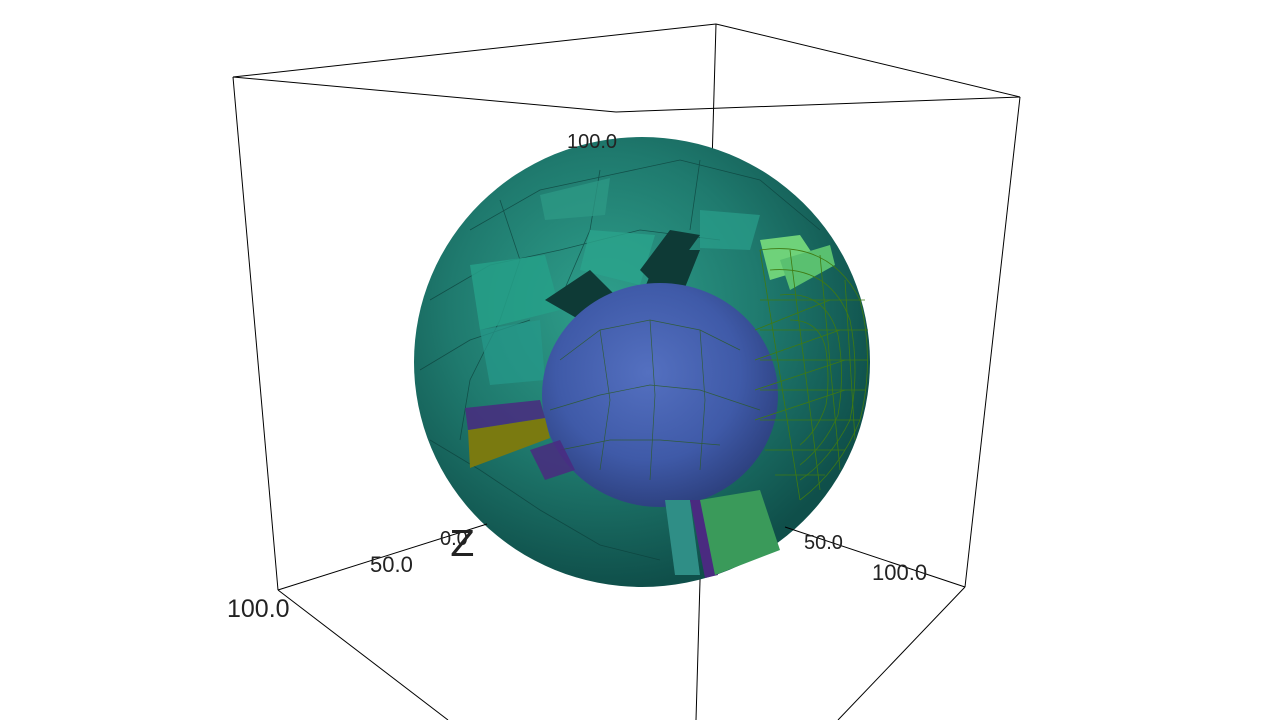 The width and height of the screenshot is (1280, 720). I want to click on z-axis-tick-100: 100.0, so click(592, 142).